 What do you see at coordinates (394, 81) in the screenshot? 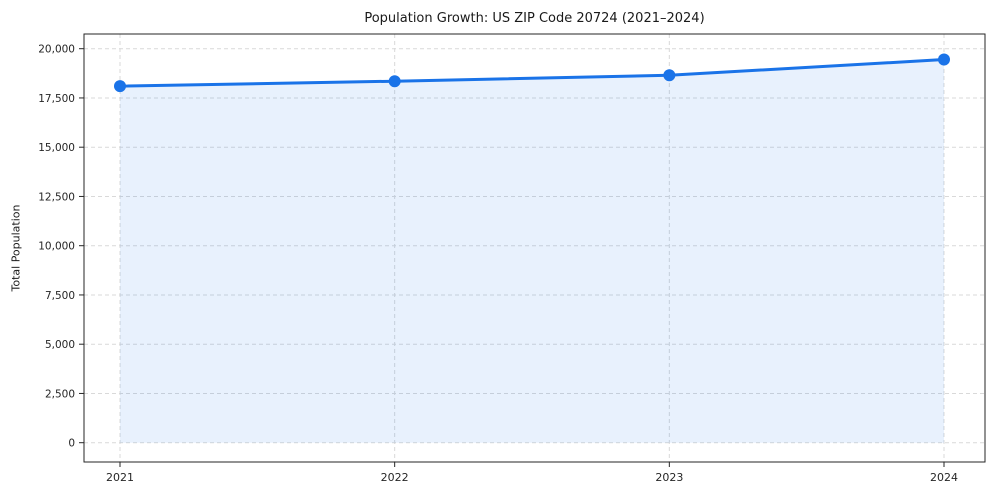
I see `data-point-2022` at bounding box center [394, 81].